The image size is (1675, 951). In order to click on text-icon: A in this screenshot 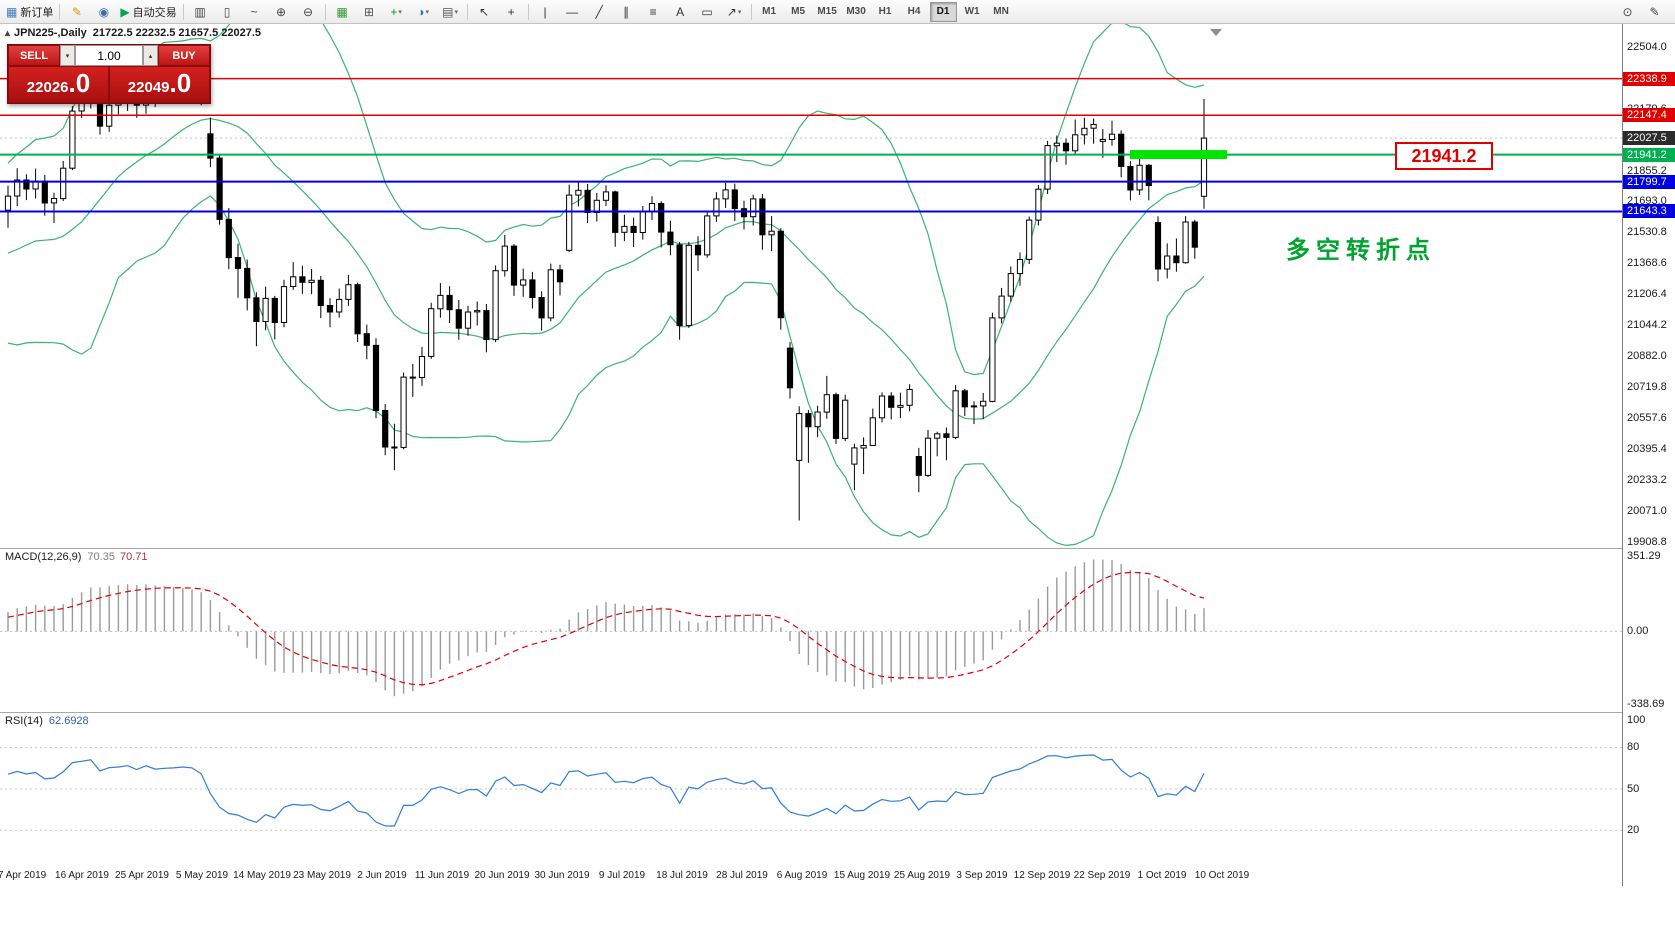, I will do `click(680, 11)`.